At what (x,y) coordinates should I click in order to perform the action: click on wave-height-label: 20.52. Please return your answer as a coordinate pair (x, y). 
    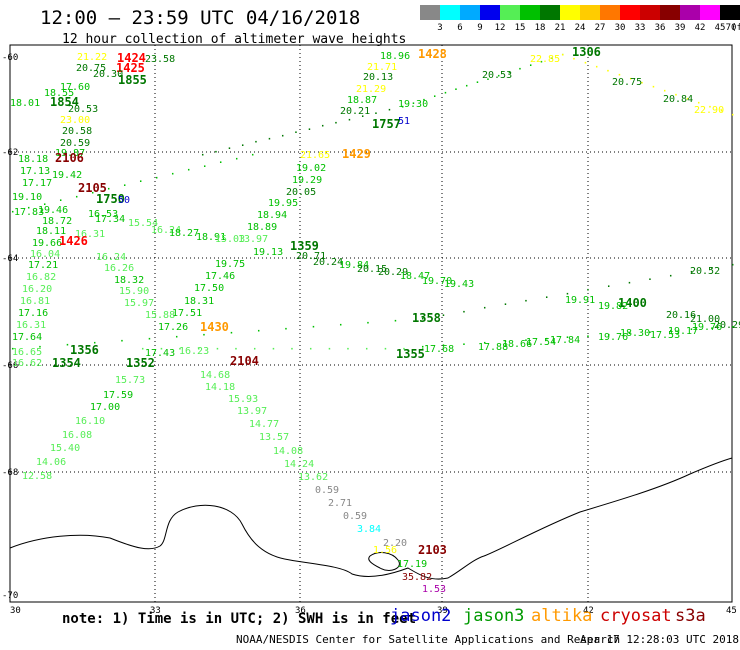
    Looking at the image, I should click on (705, 271).